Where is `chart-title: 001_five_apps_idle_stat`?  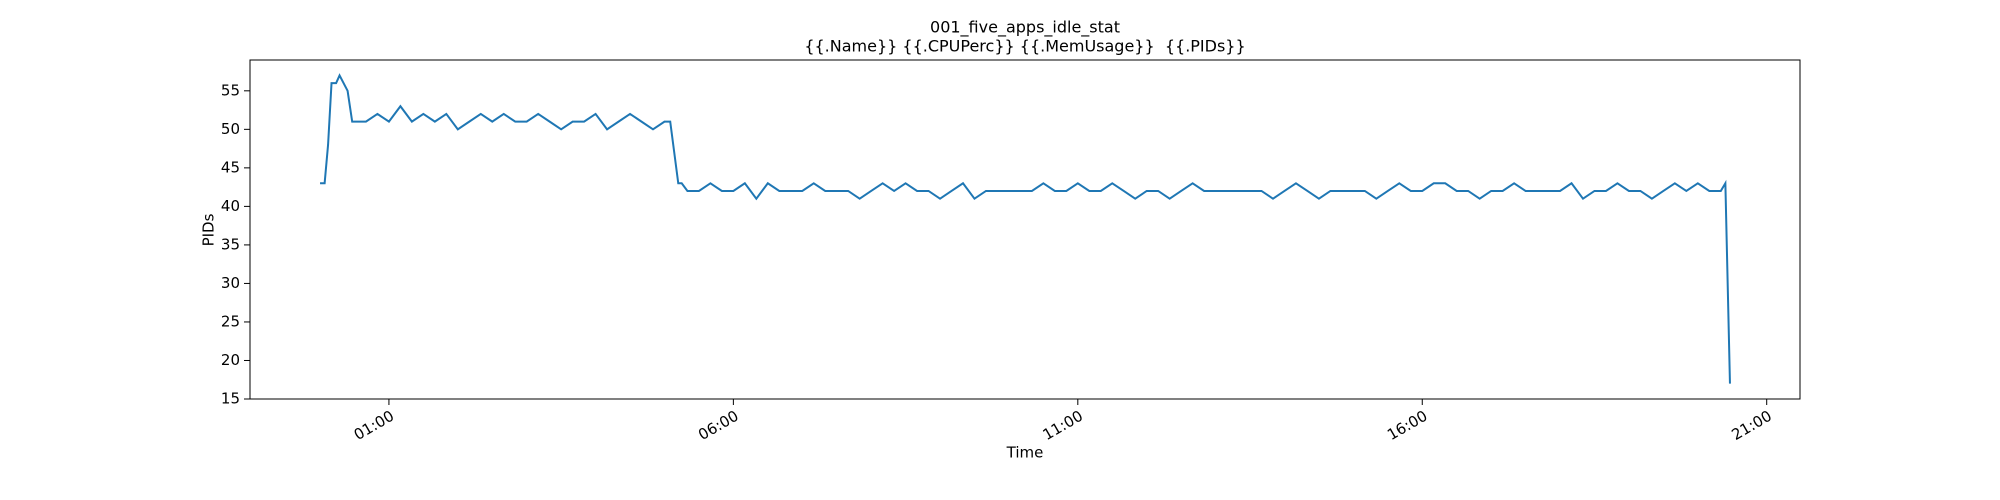
chart-title: 001_five_apps_idle_stat is located at coordinates (1025, 28).